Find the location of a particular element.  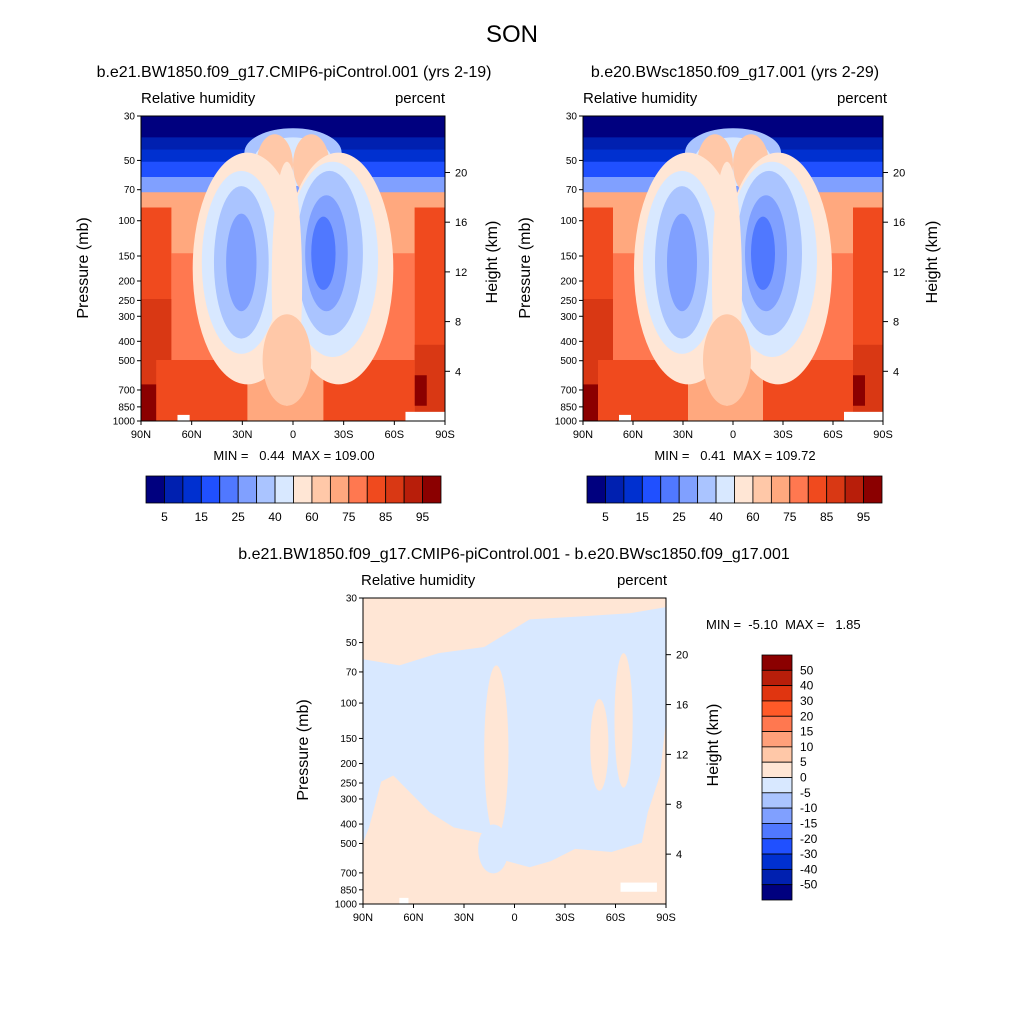

xtick-label: 90S is located at coordinates (883, 435).